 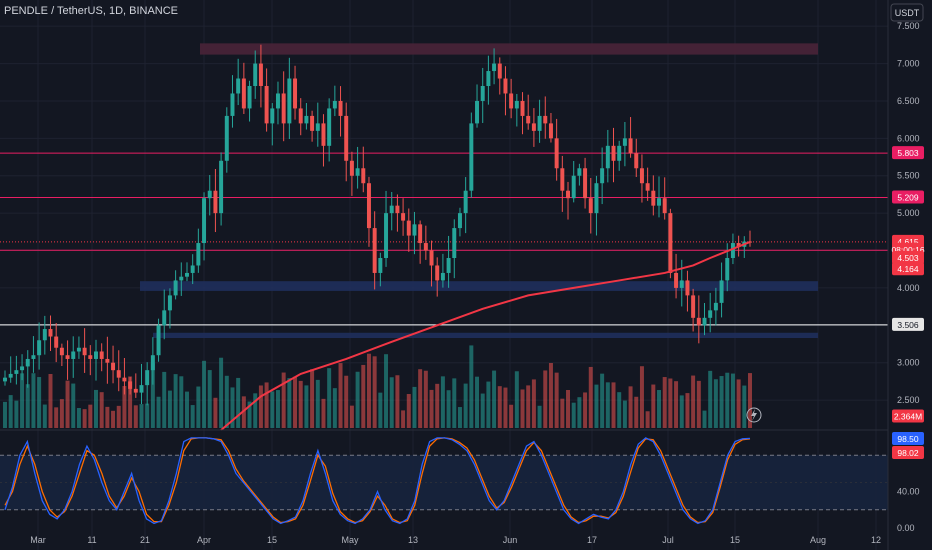 What do you see at coordinates (455, 540) in the screenshot?
I see `time-axis: Mar 11 21 Apr 15 May 13 Jun 17 Jul 15 Aug 12` at bounding box center [455, 540].